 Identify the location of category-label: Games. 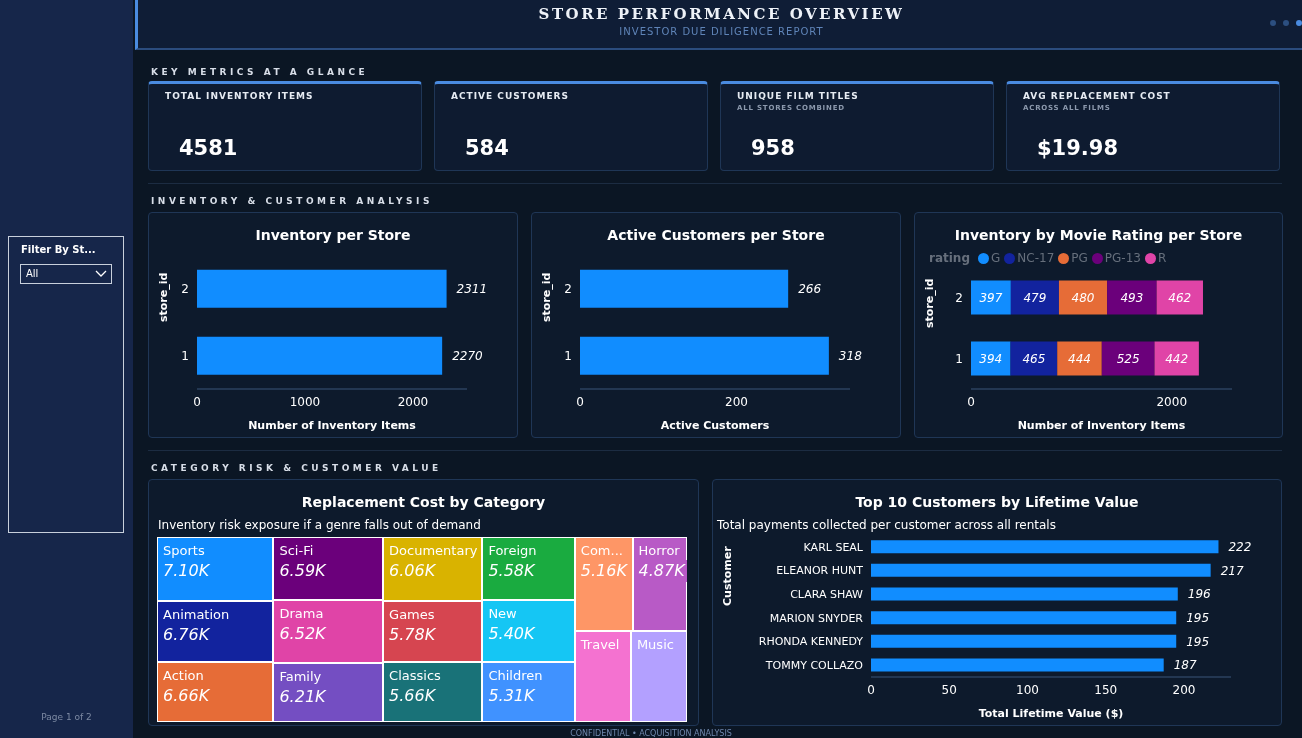
(412, 615).